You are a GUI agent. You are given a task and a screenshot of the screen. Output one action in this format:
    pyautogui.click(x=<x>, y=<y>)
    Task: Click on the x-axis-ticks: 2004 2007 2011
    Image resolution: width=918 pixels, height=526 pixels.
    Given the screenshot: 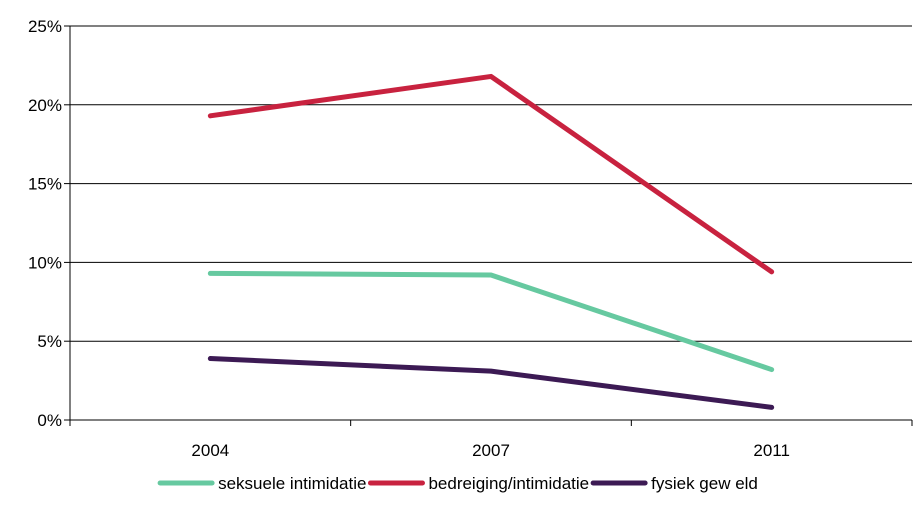 What is the action you would take?
    pyautogui.click(x=491, y=440)
    